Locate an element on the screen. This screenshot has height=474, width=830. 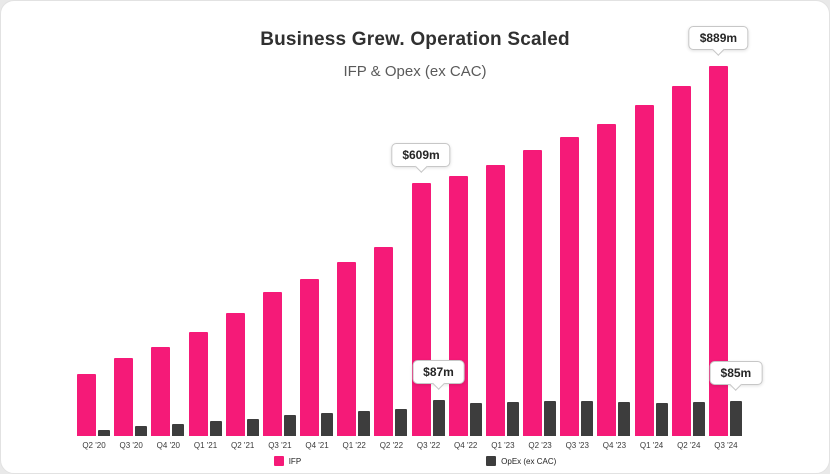
bar-group: Q4 '21 is located at coordinates (317, 256).